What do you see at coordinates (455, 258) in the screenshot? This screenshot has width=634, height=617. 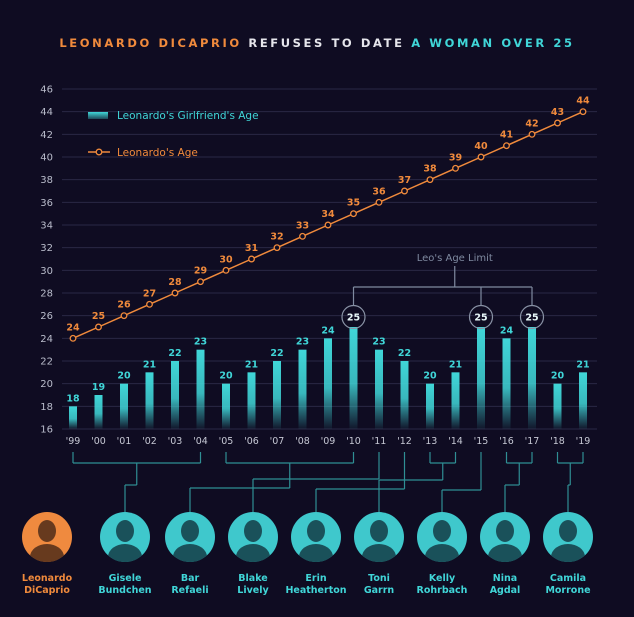 I see `annotation-label: Leo's Age Limit` at bounding box center [455, 258].